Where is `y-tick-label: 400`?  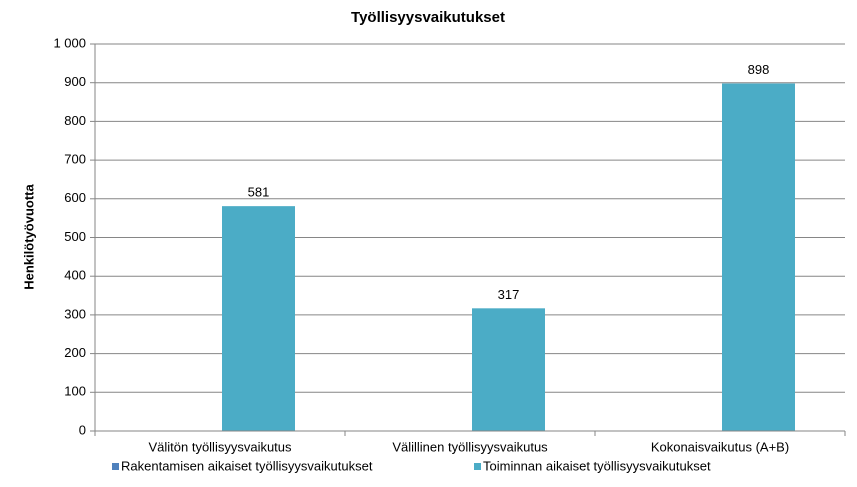
y-tick-label: 400 is located at coordinates (75, 275).